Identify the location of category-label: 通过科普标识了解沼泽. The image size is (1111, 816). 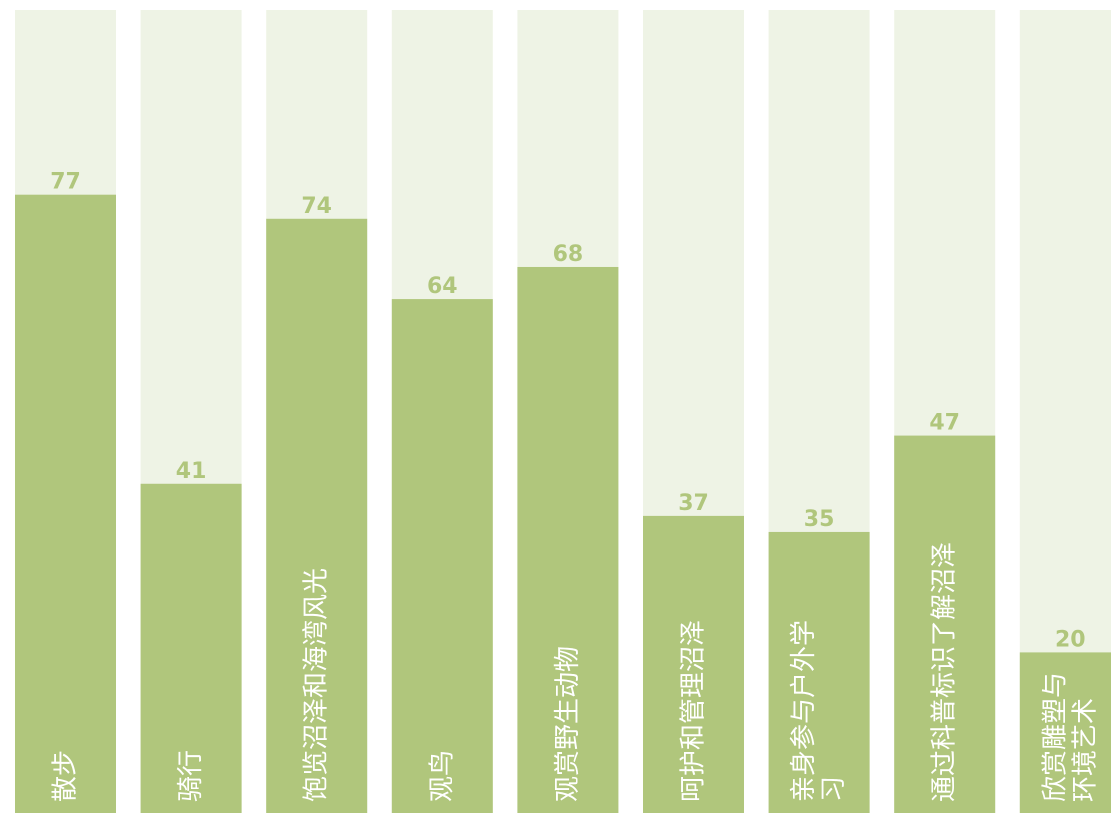
(945, 672).